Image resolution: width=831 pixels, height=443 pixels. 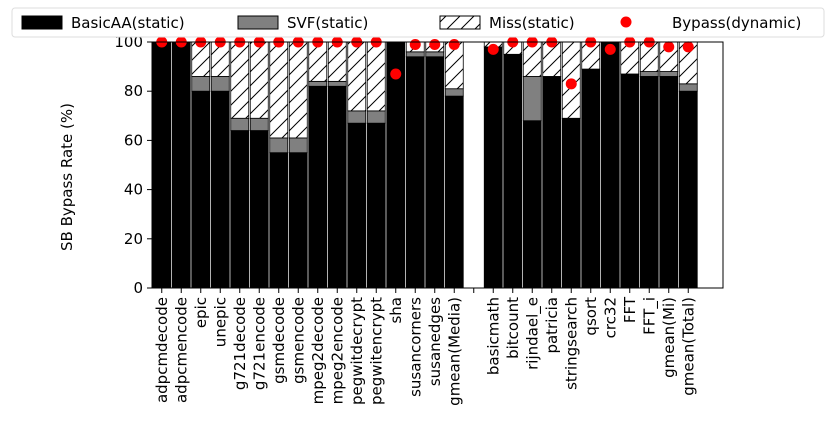 I want to click on y-axis-label: SB Bypass Rate (%), so click(x=67, y=177).